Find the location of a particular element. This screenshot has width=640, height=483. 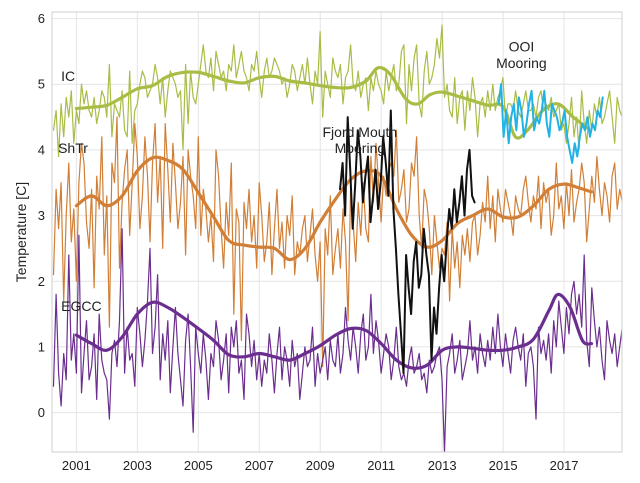

x-tick-label: 2013 is located at coordinates (442, 465).